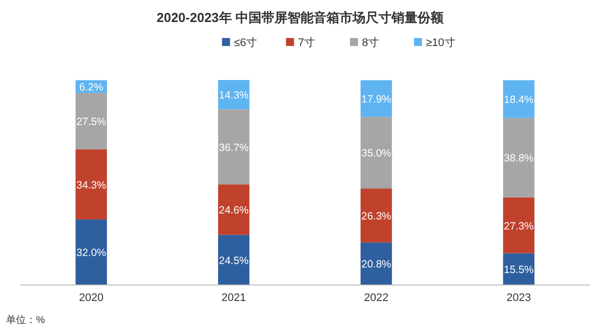 This screenshot has height=331, width=600. Describe the element at coordinates (371, 42) in the screenshot. I see `legend-label: 8寸` at that location.